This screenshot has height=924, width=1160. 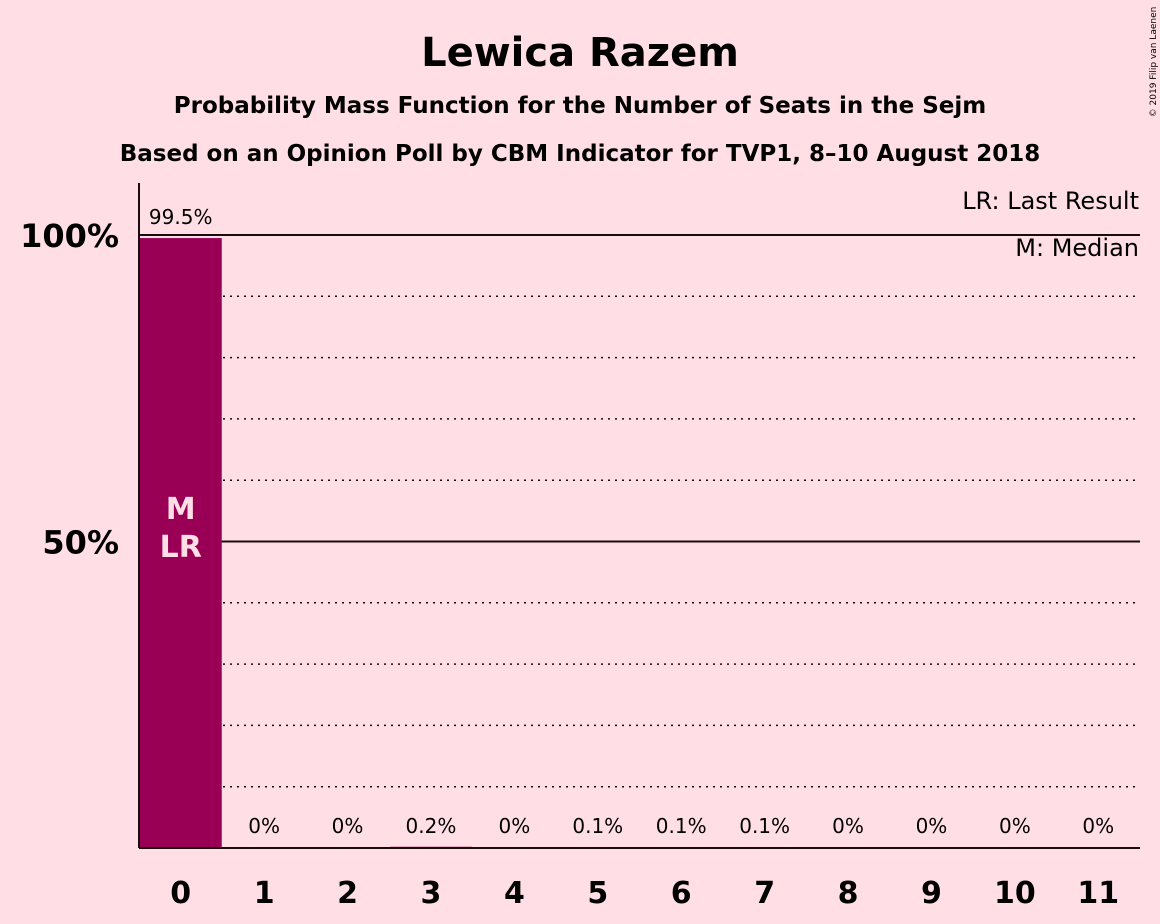 I want to click on x-tick-label: 1, so click(x=264, y=893).